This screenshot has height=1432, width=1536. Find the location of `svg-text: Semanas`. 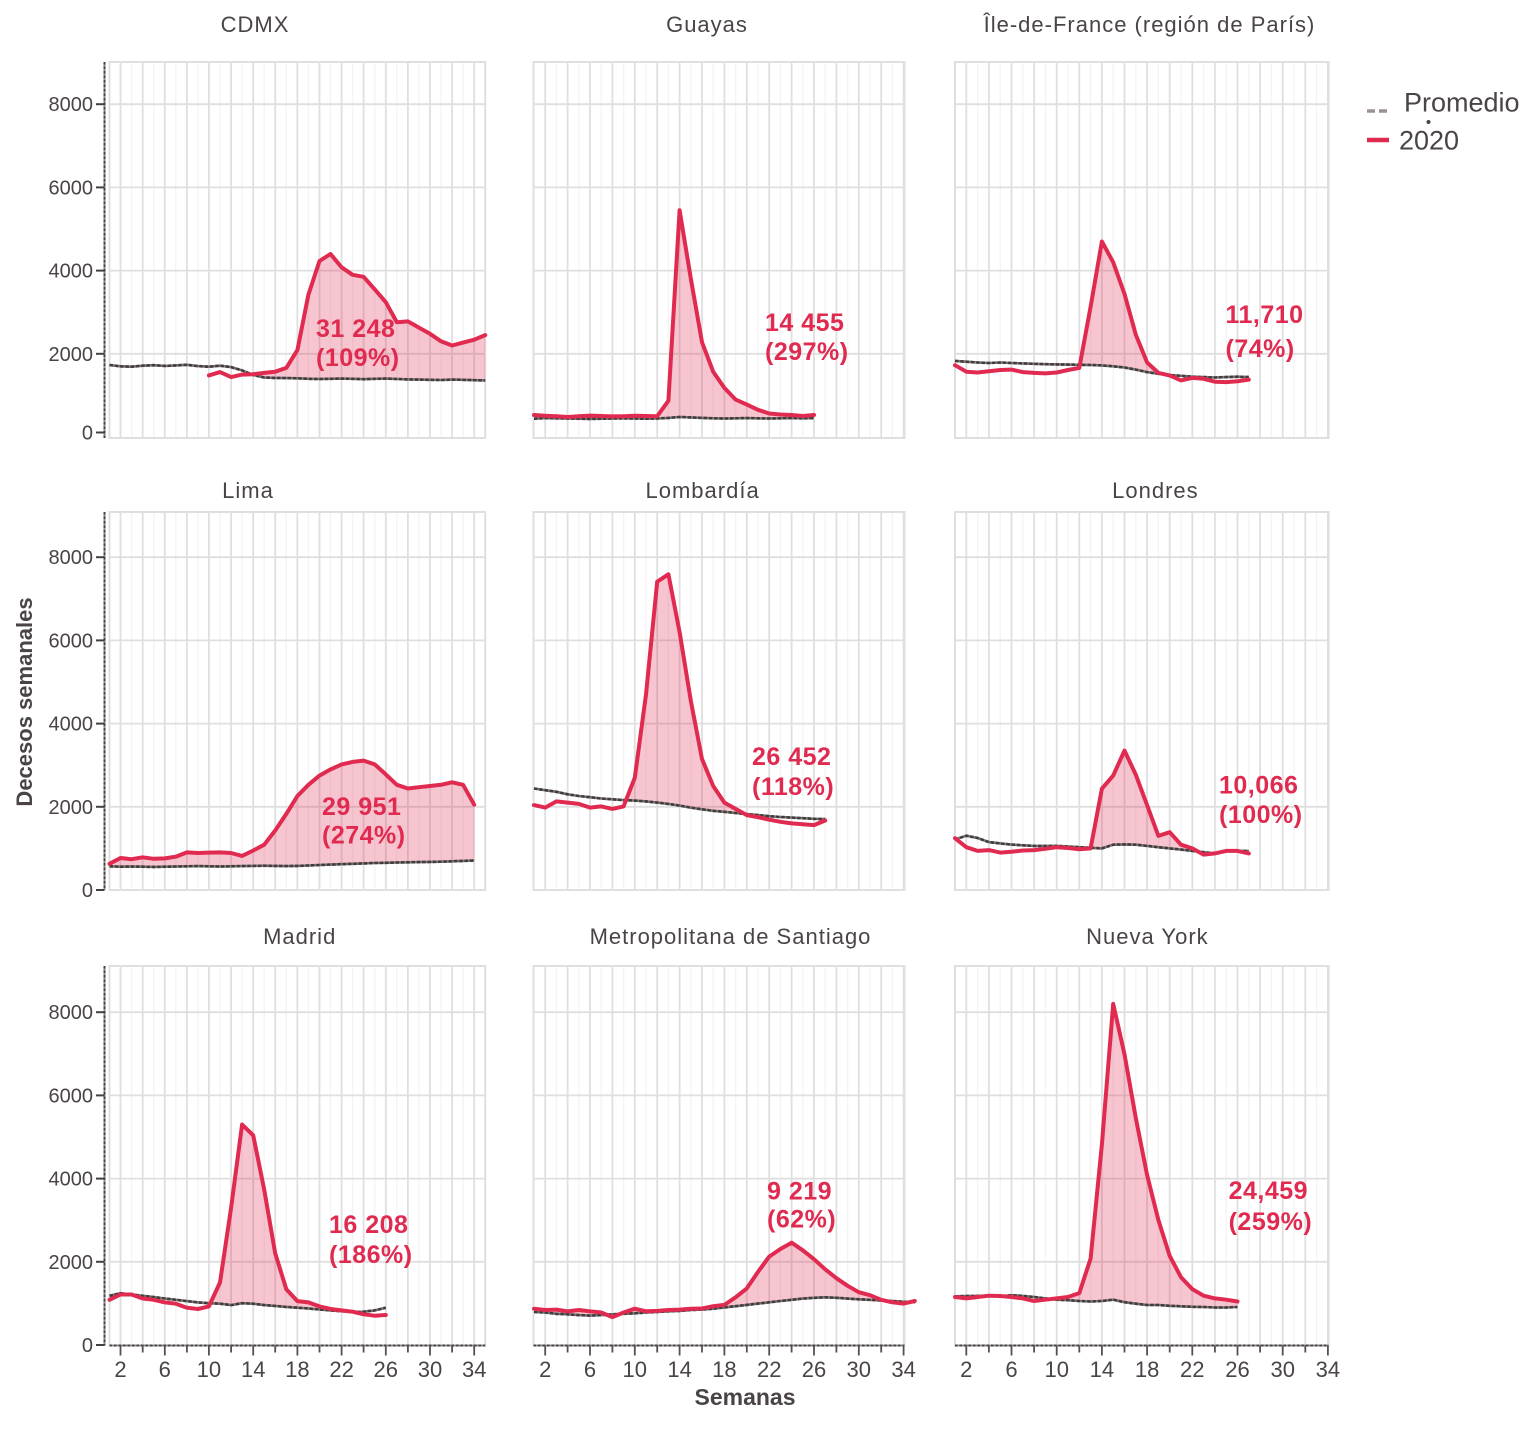

svg-text: Semanas is located at coordinates (744, 1397).